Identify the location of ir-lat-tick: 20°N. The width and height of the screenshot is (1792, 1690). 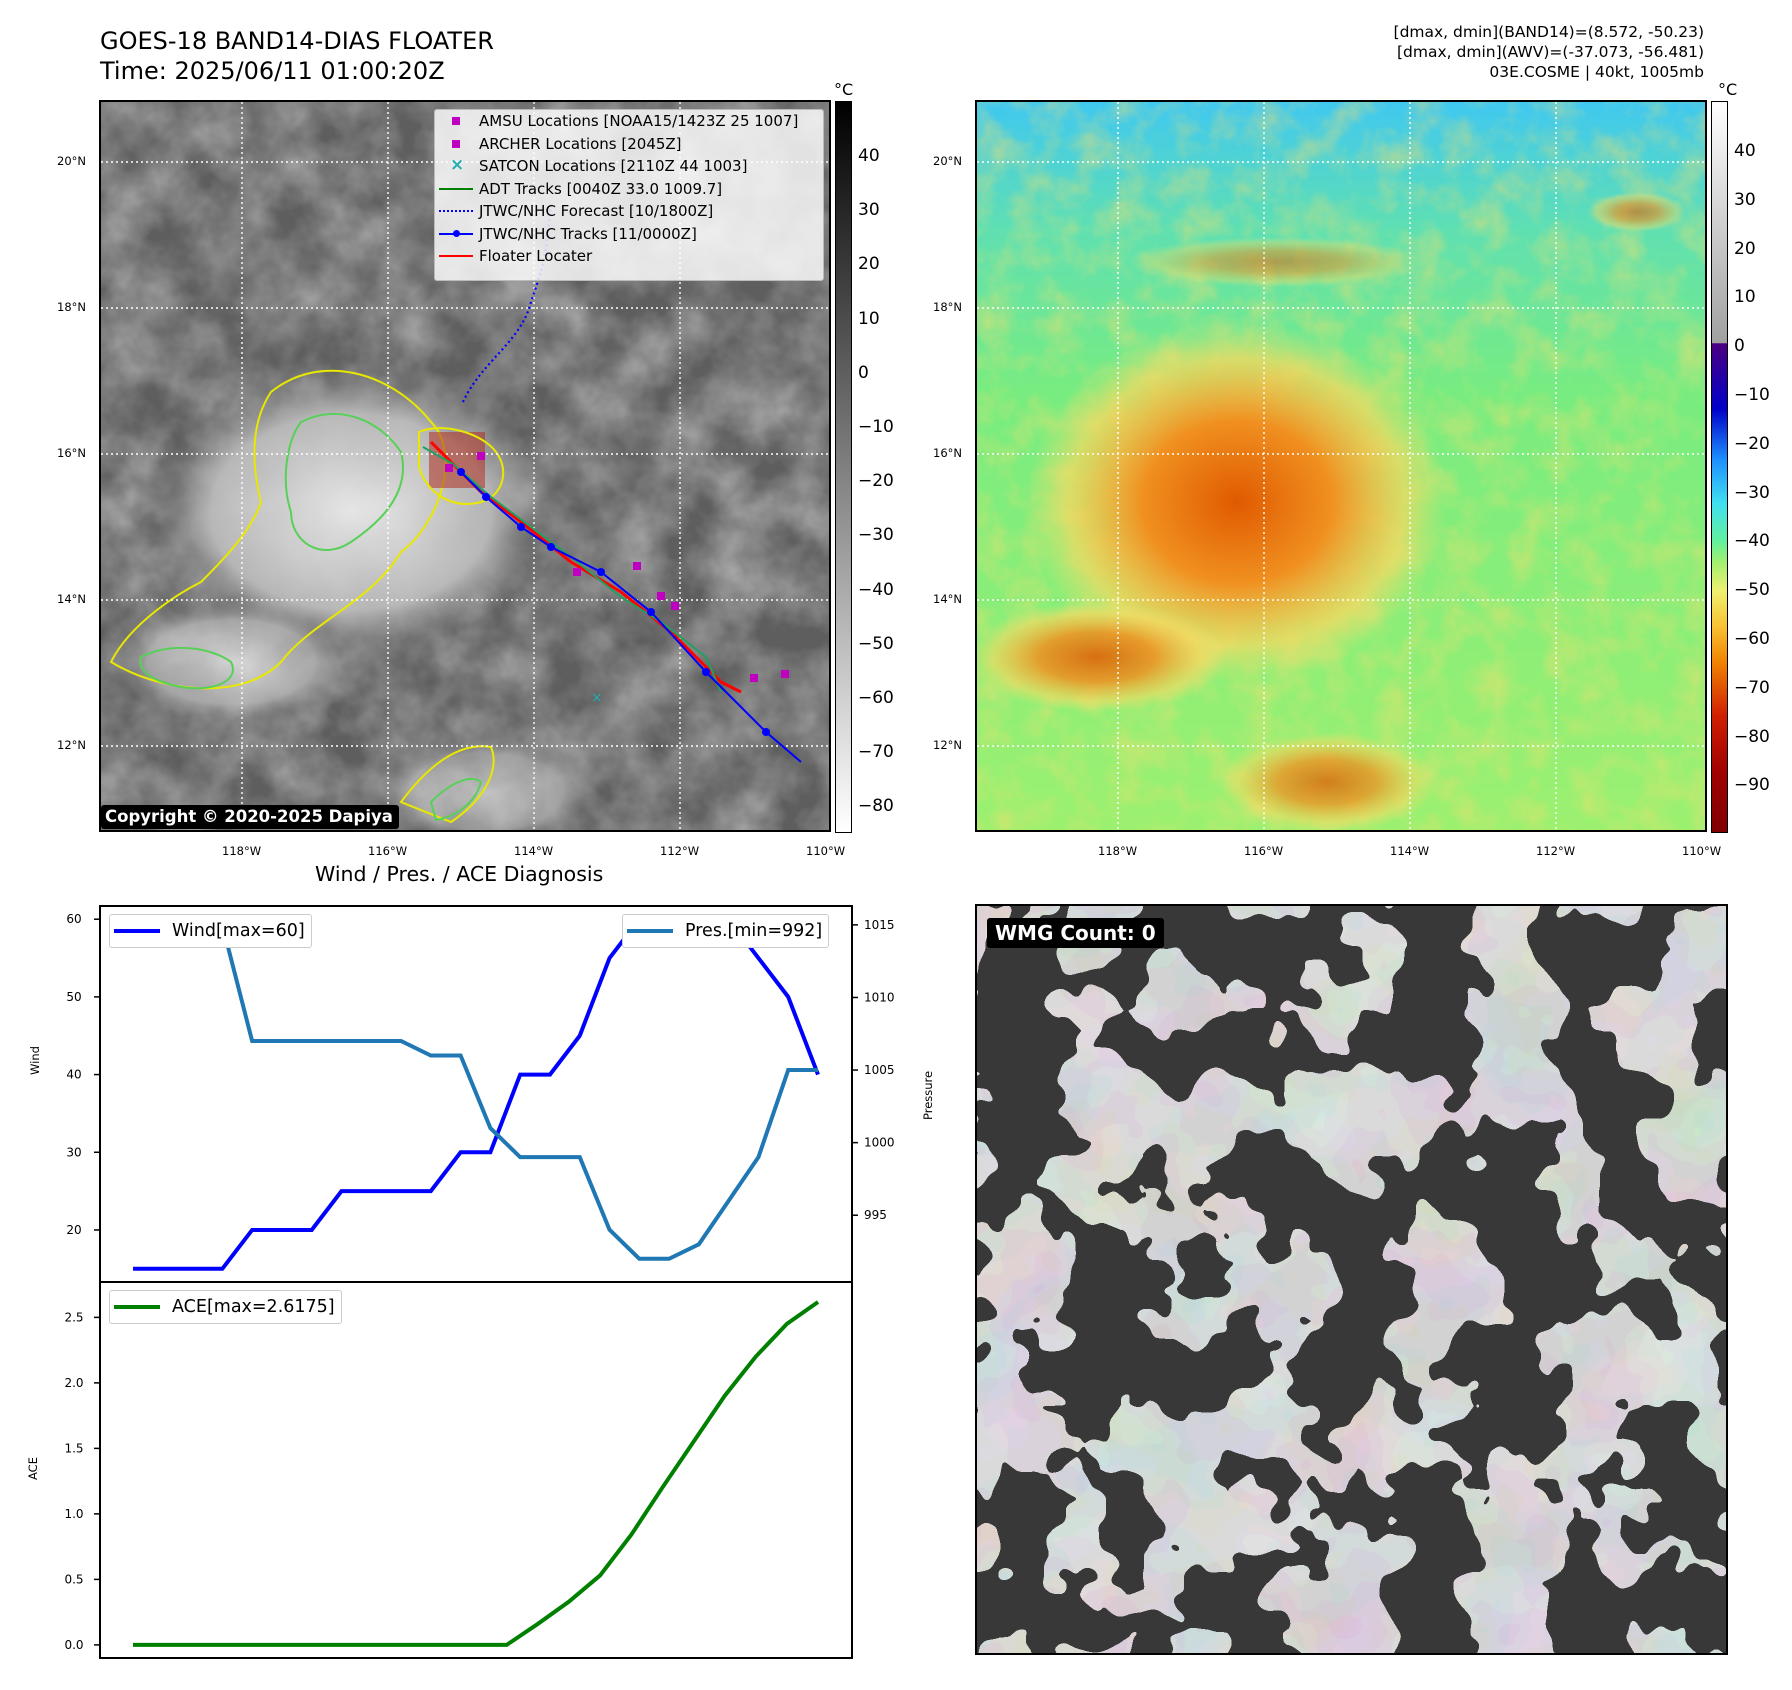
(71, 161).